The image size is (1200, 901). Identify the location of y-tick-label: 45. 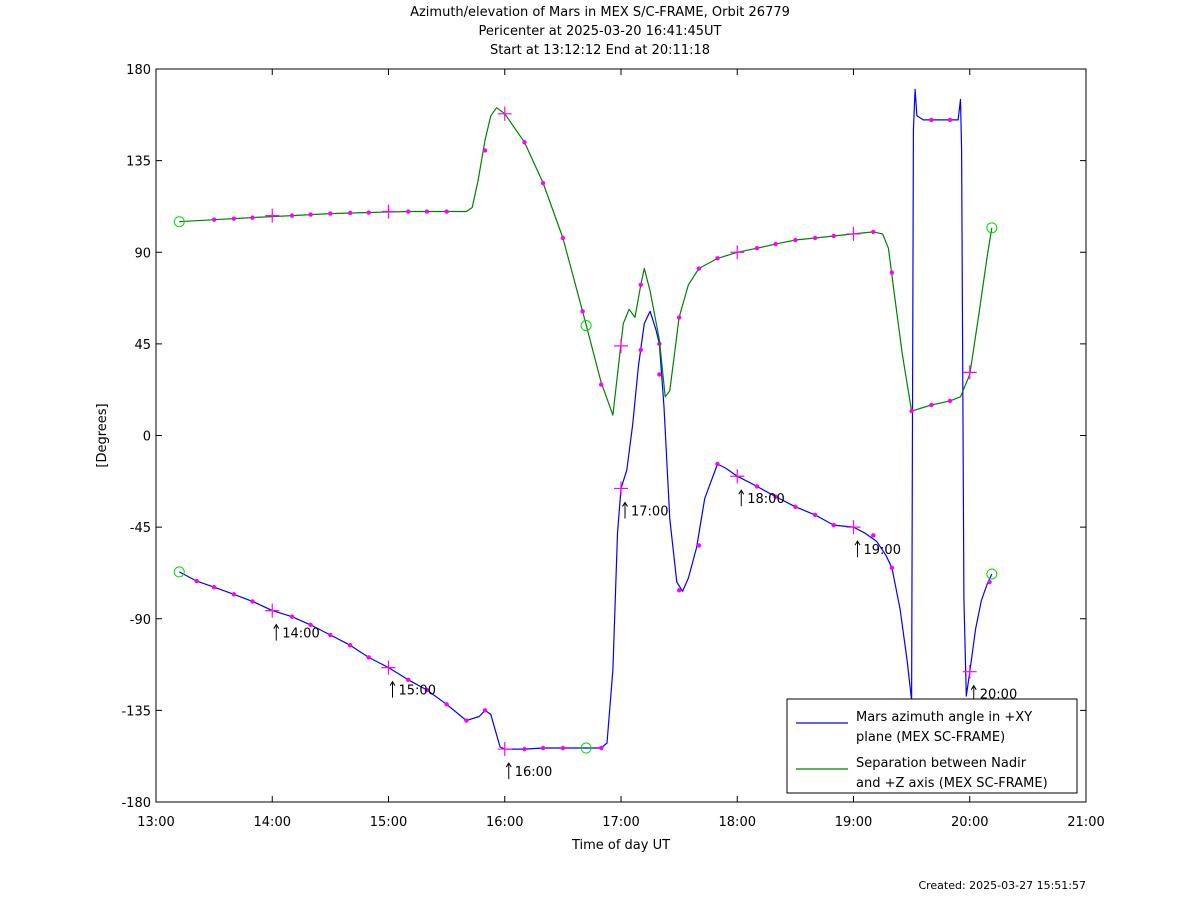
(142, 345).